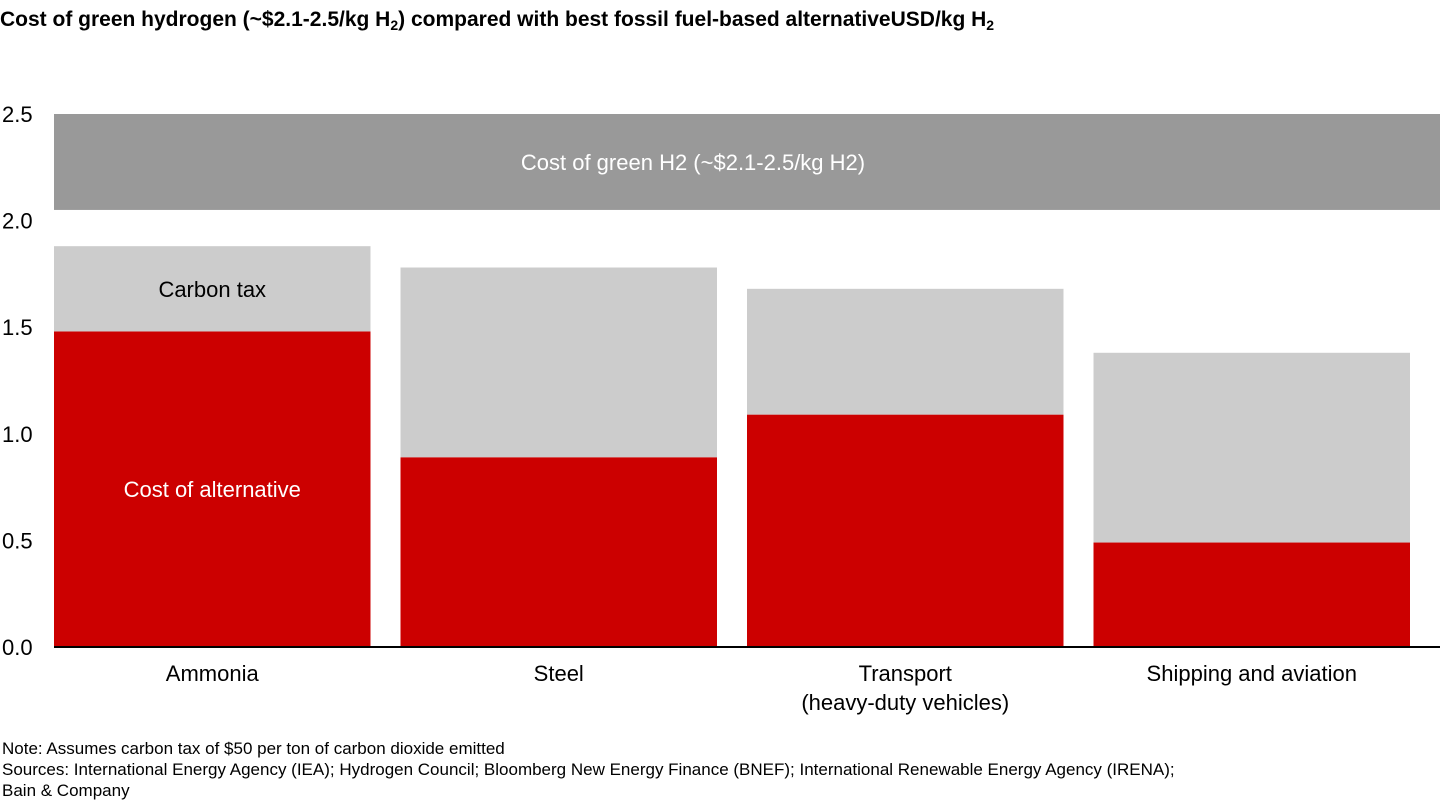  Describe the element at coordinates (17, 647) in the screenshot. I see `y-tick-label-0: 0.0` at that location.